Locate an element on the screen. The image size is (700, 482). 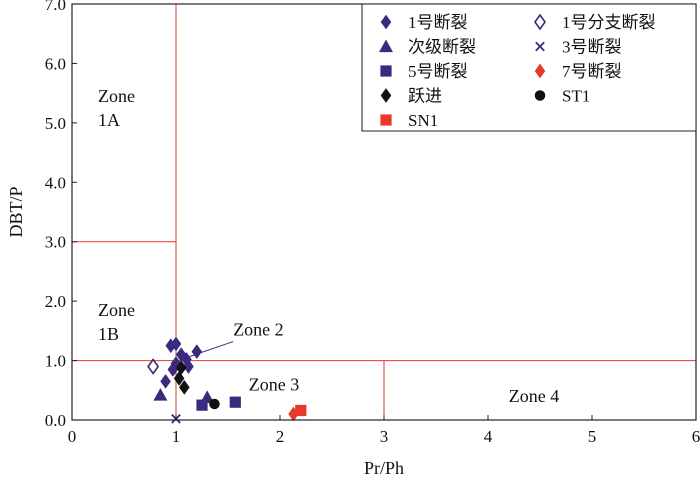
legend-label-2: 次级断裂 is located at coordinates (442, 47).